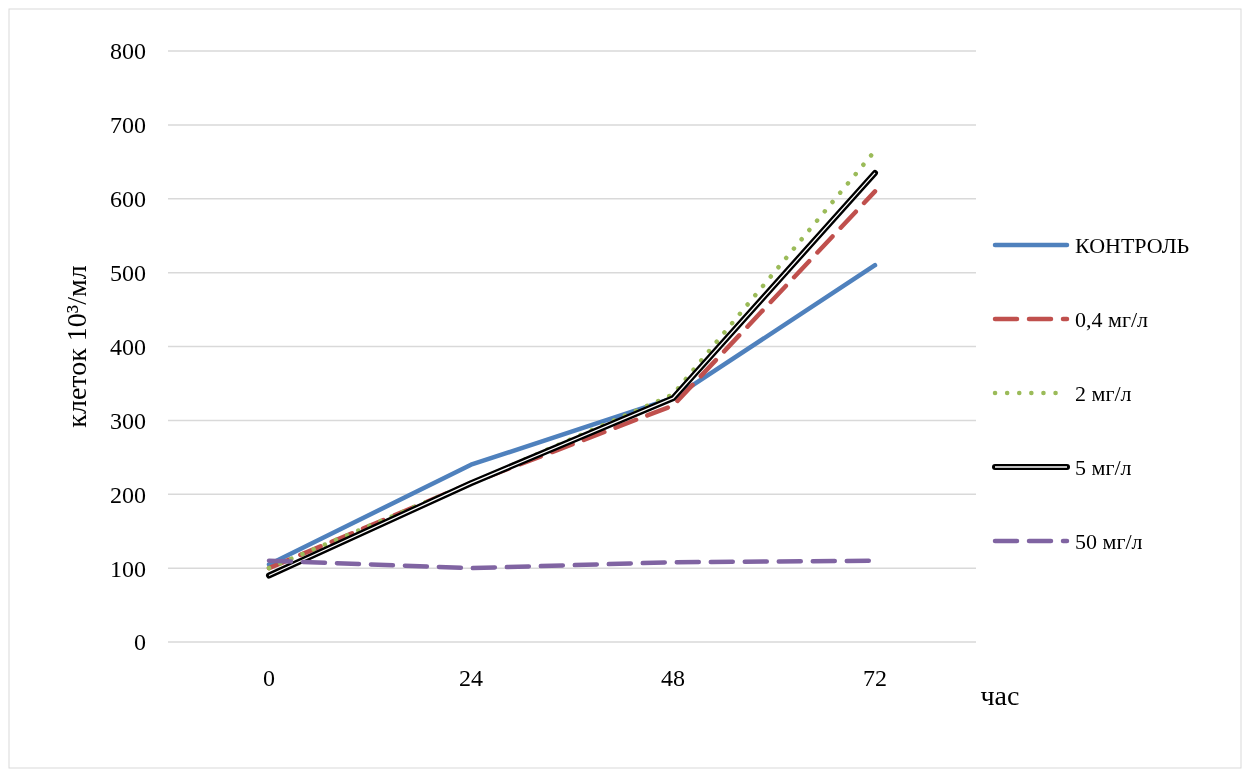  Describe the element at coordinates (471, 678) in the screenshot. I see `x-tick-label: 24` at that location.